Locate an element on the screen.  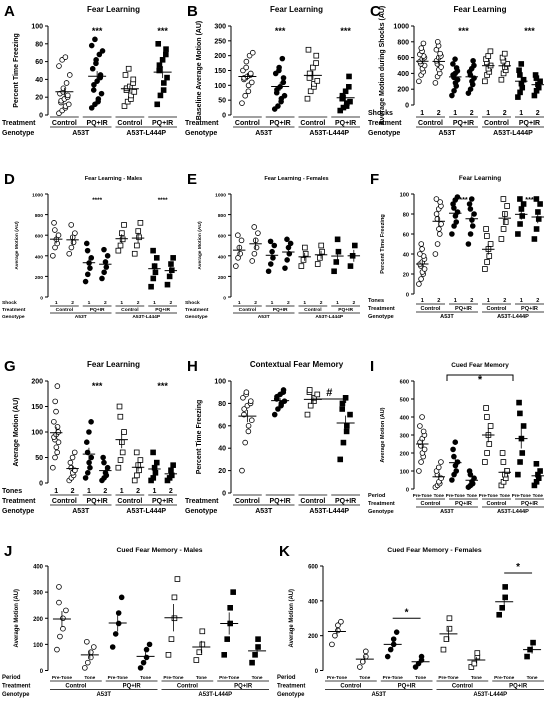
y-tick-label: 1000 is located at coordinates (401, 27).